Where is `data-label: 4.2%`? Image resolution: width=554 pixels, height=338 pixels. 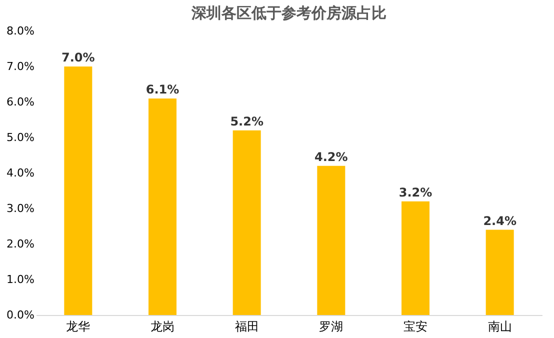
data-label: 4.2% is located at coordinates (331, 157).